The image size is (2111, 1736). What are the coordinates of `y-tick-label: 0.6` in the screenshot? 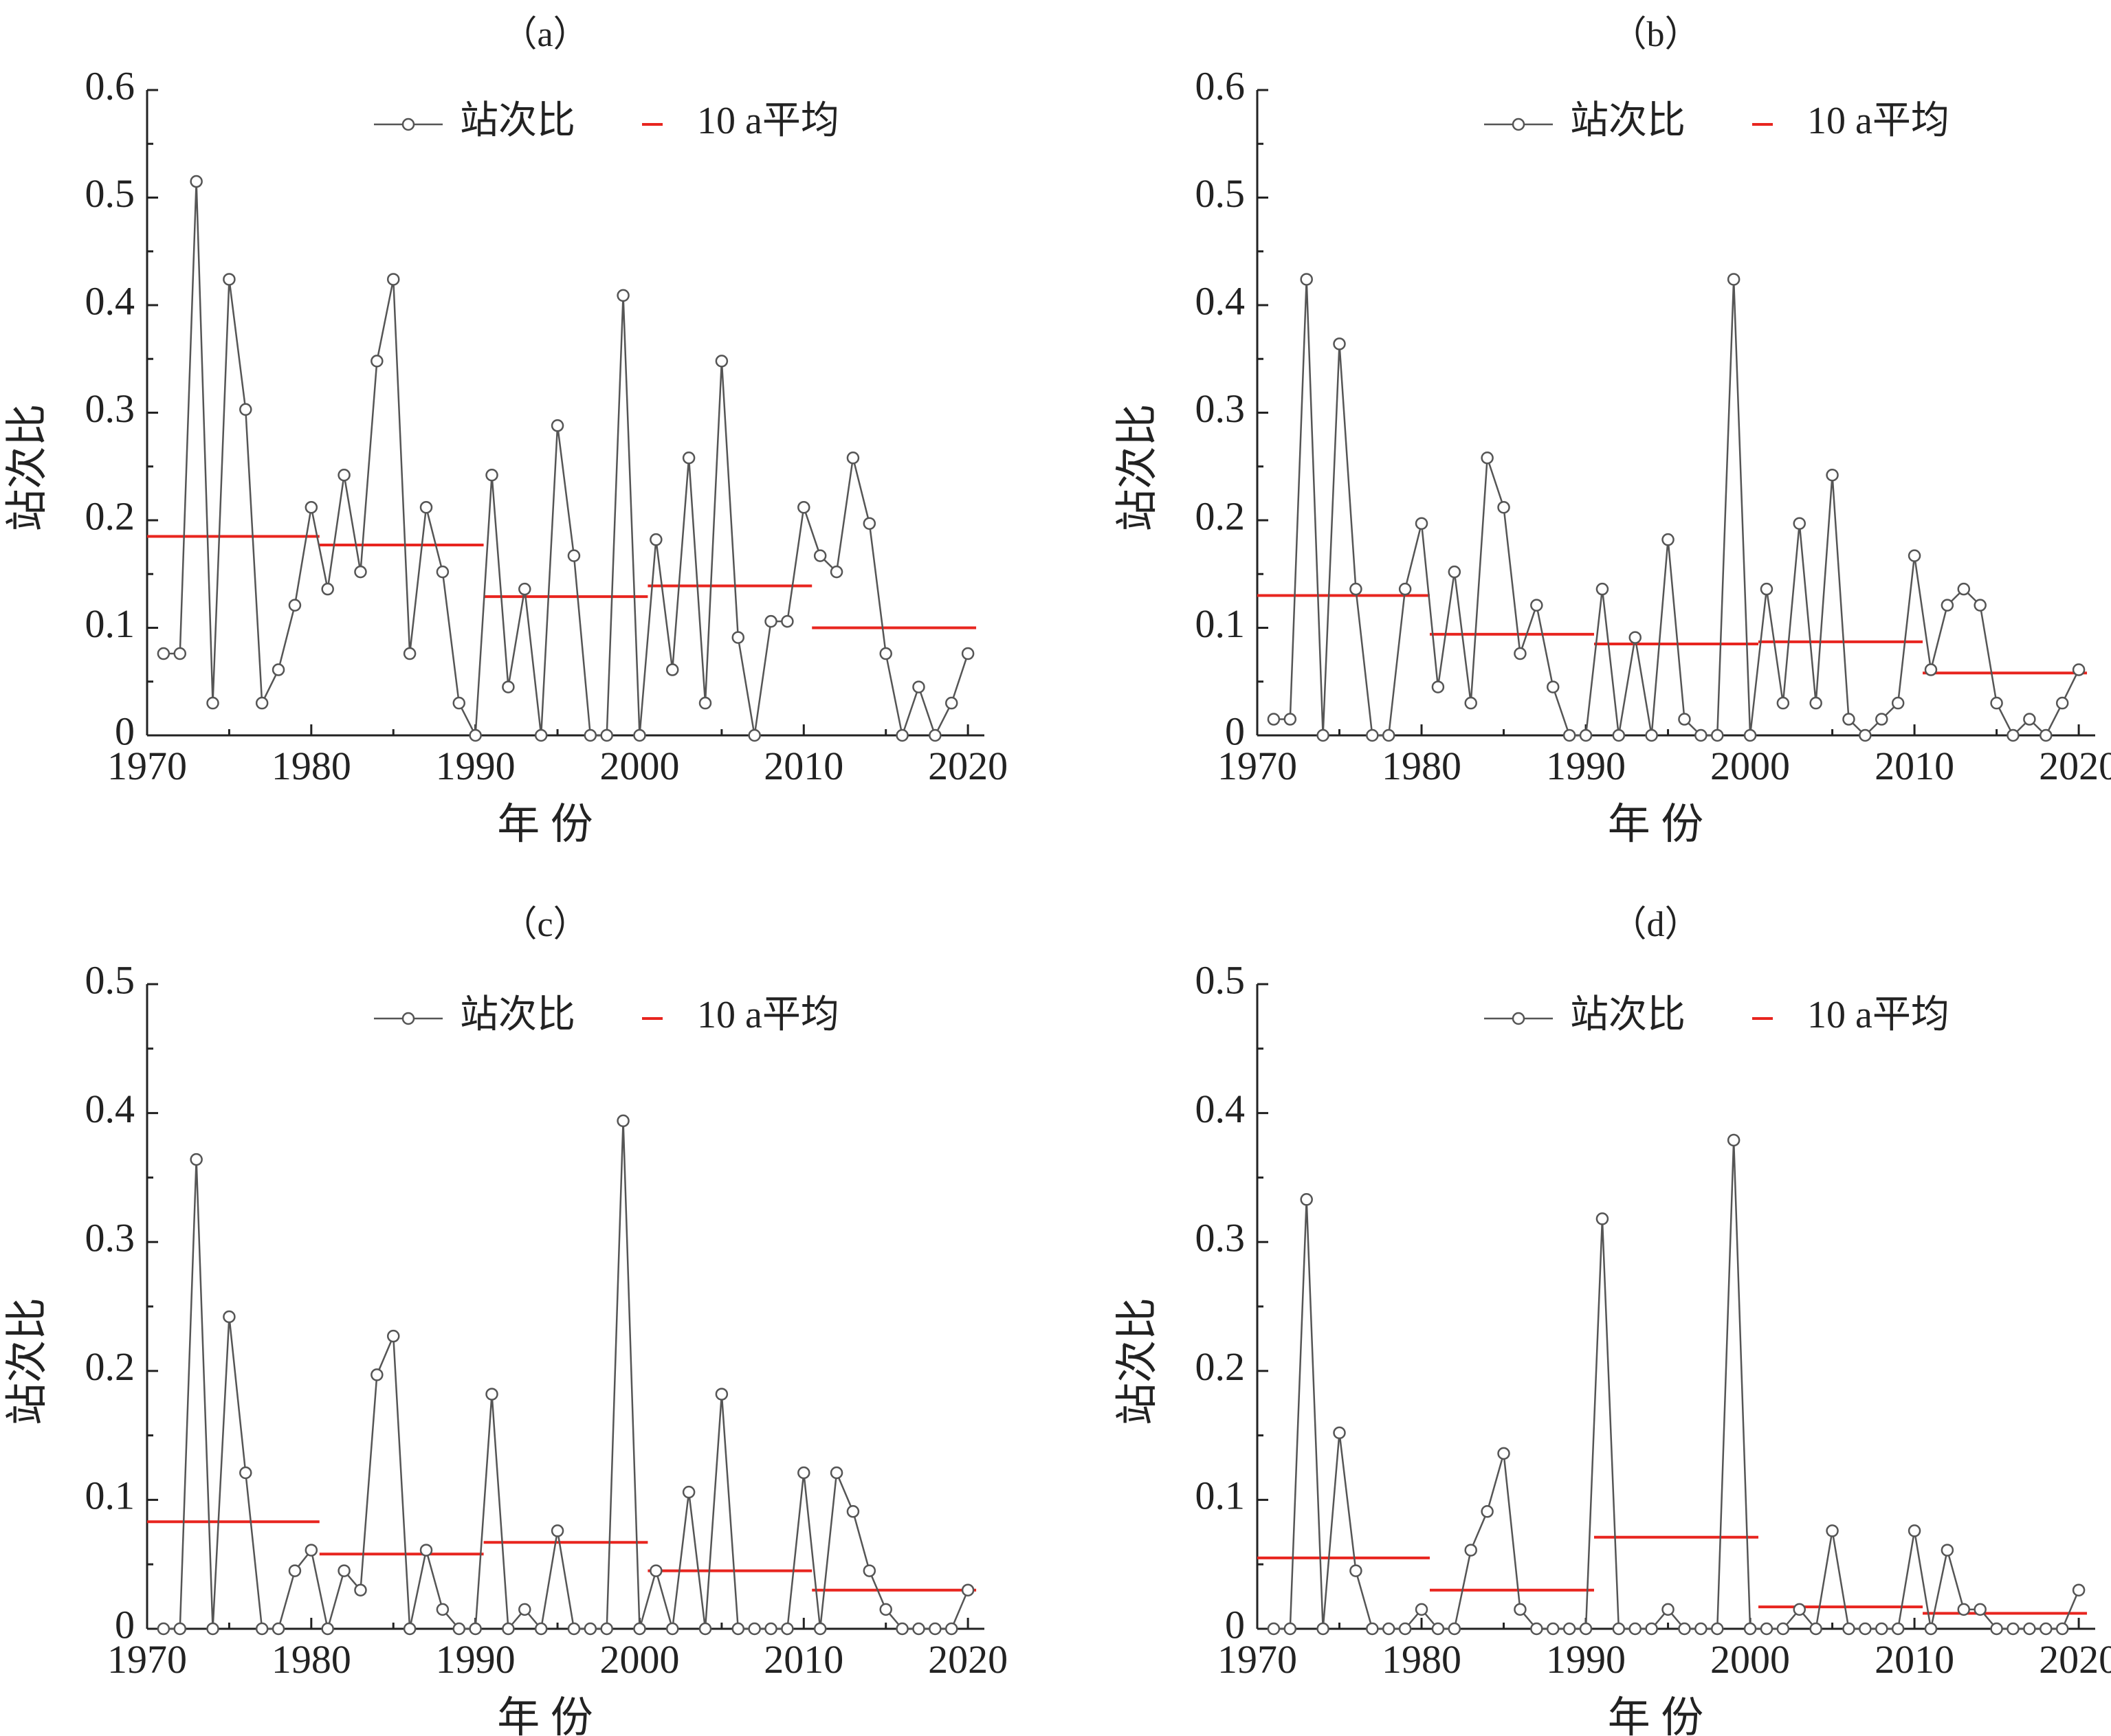 It's located at (110, 85).